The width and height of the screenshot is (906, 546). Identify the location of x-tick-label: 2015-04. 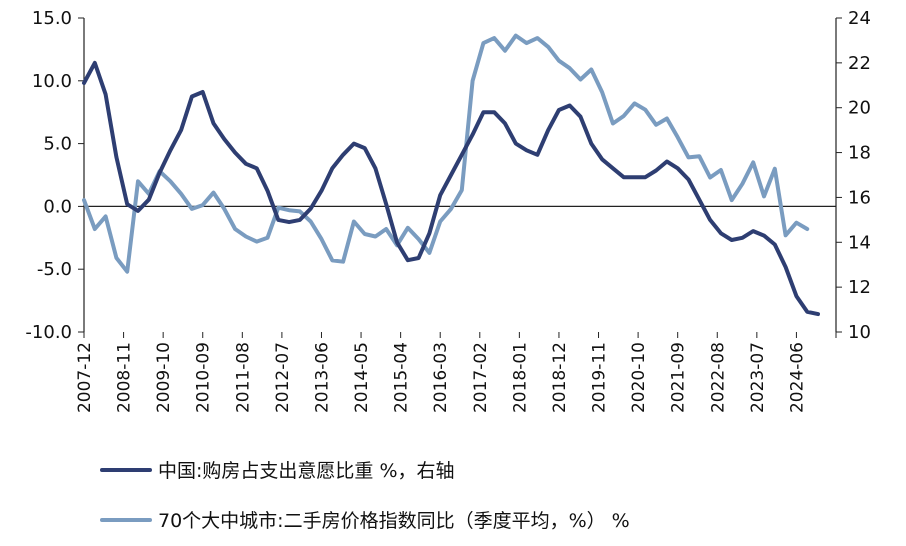
(402, 377).